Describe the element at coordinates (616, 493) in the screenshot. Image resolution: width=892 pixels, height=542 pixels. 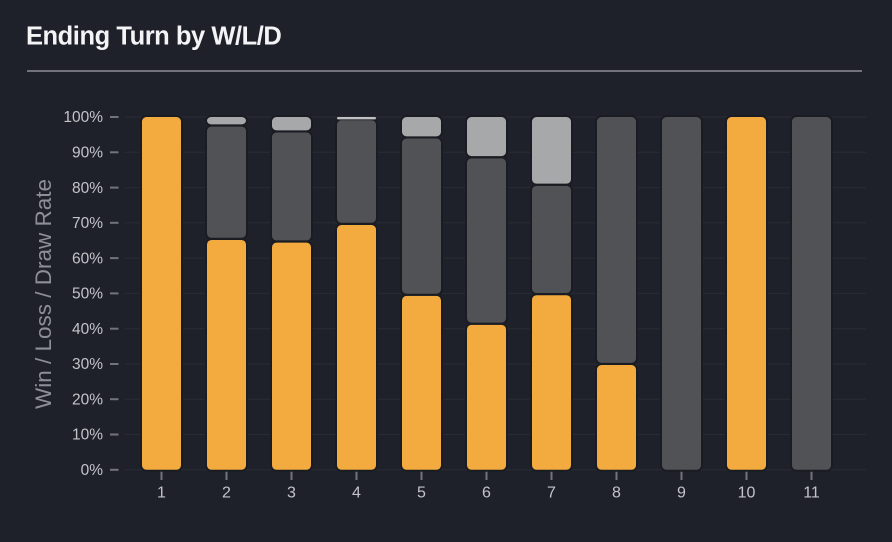
I see `svg-text: 8` at that location.